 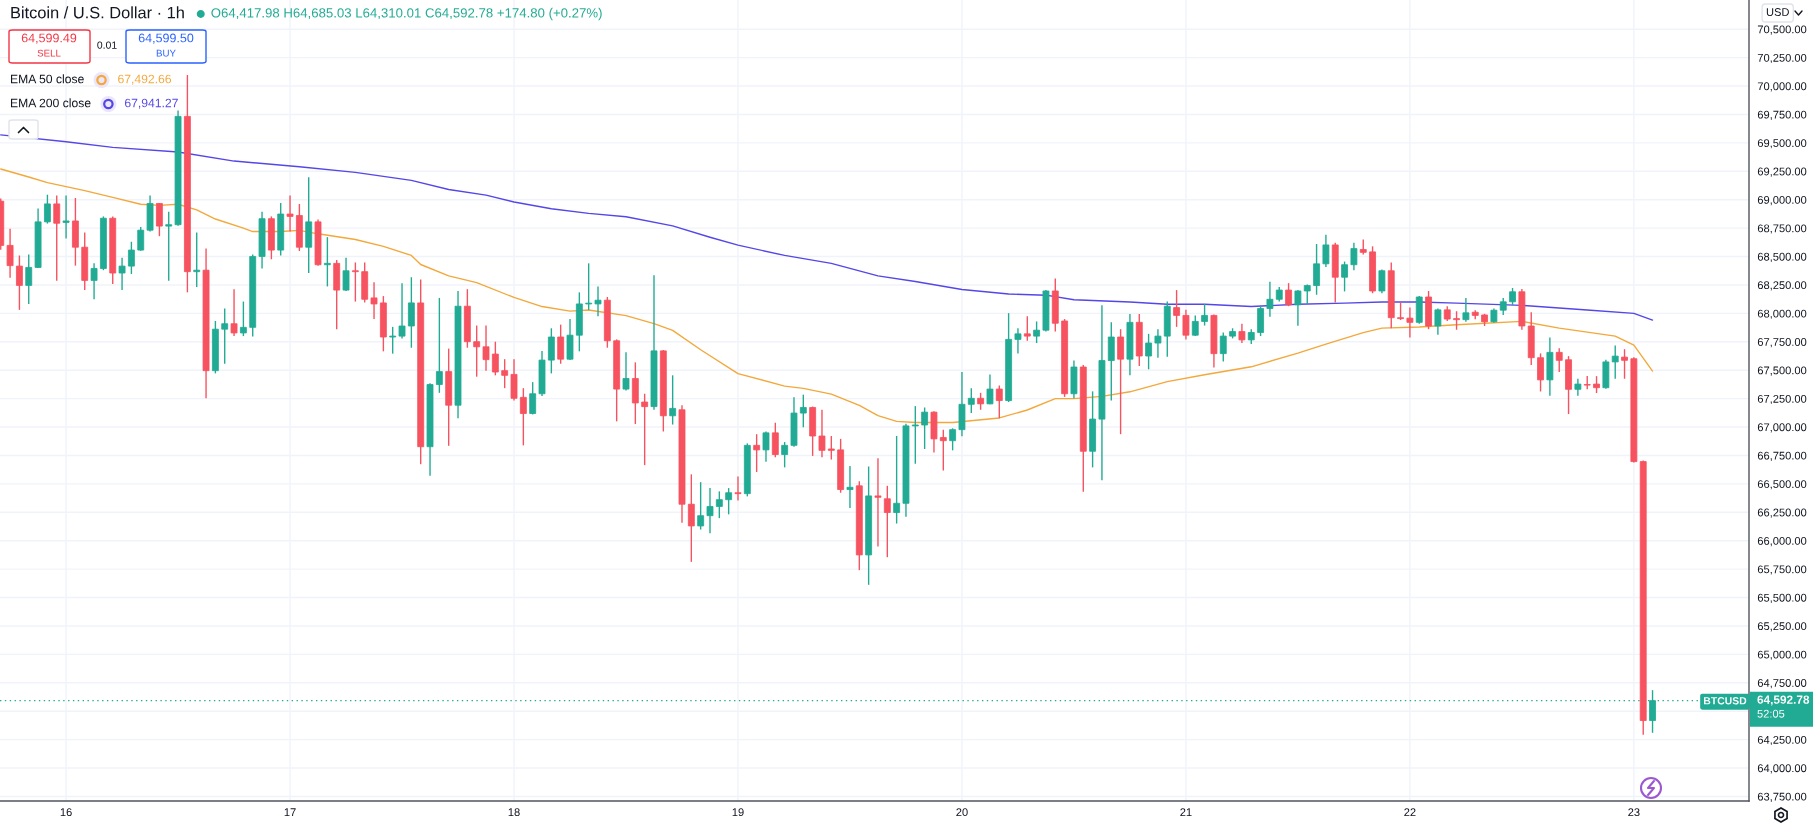 I want to click on y-tick-label: 65,750.00, so click(x=1782, y=570).